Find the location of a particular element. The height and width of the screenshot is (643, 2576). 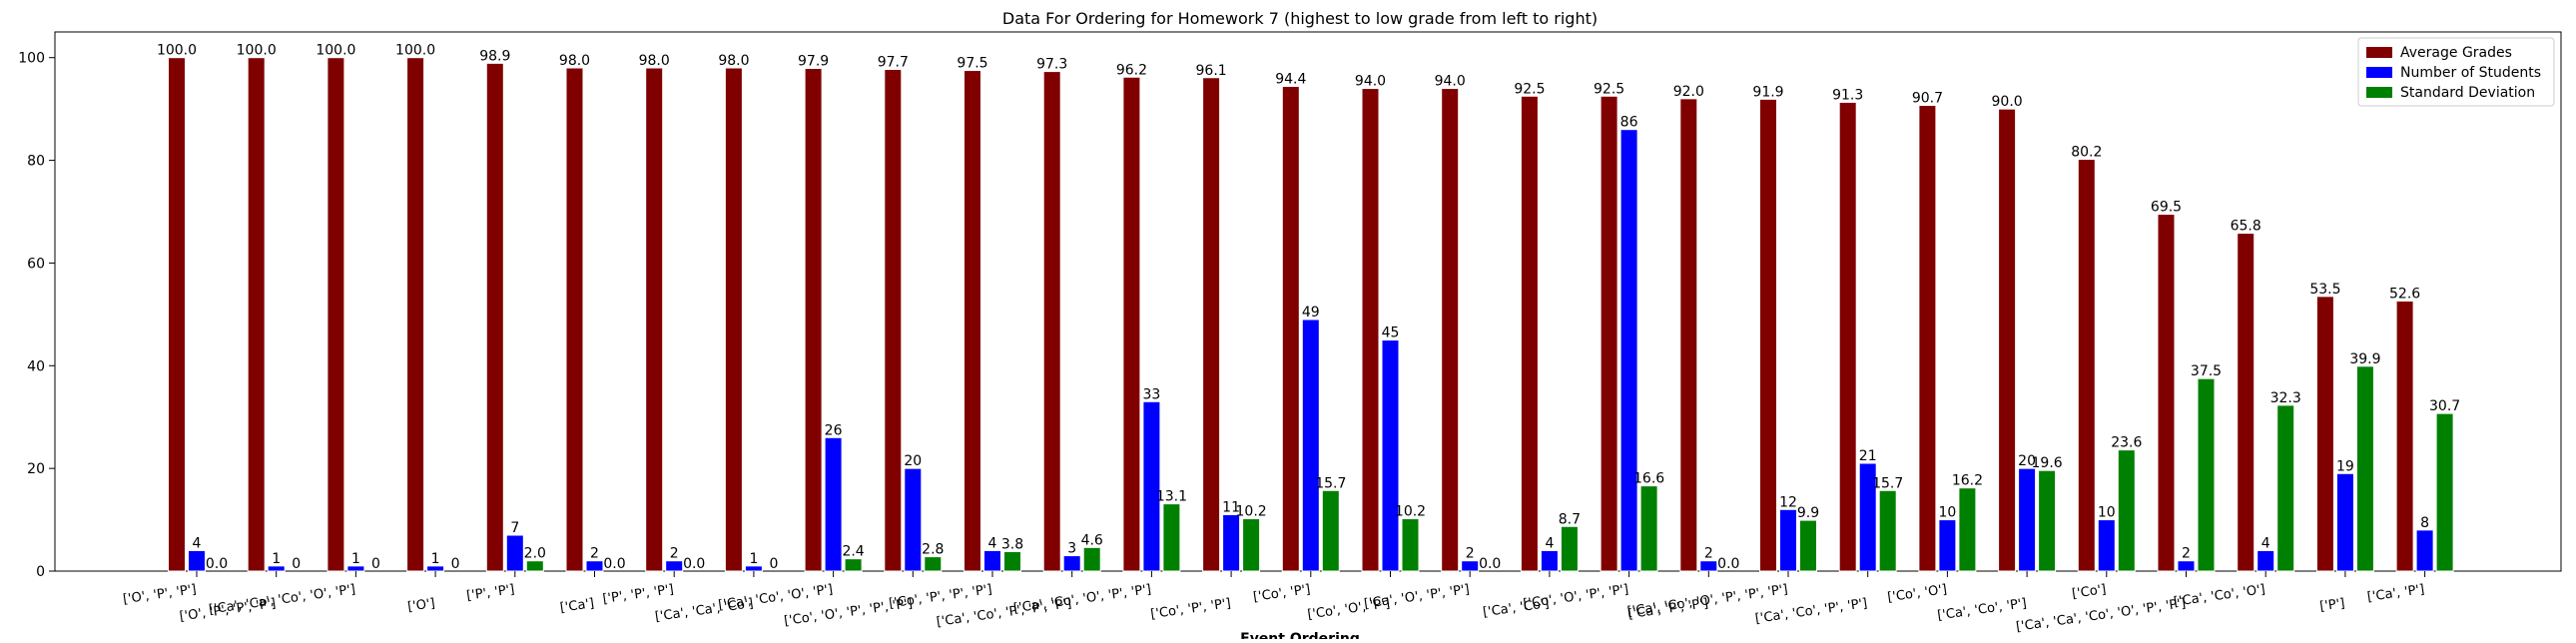

data-label: 97.3 is located at coordinates (1051, 65).